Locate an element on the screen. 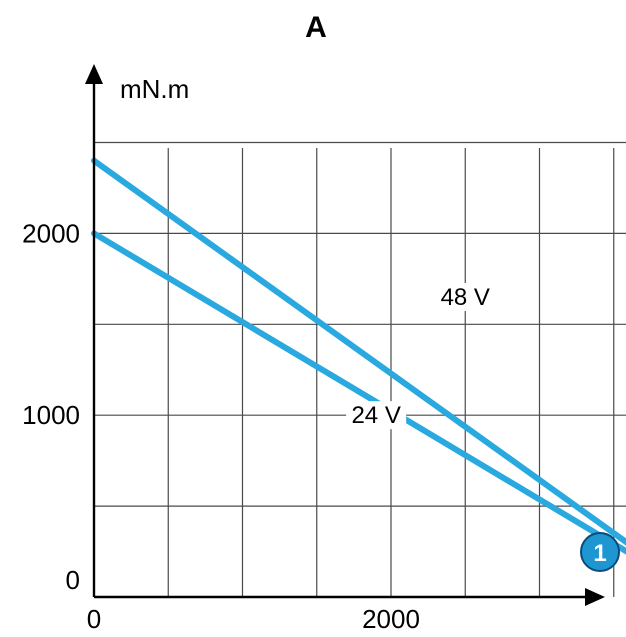  x-tick-label: 2000 is located at coordinates (391, 619).